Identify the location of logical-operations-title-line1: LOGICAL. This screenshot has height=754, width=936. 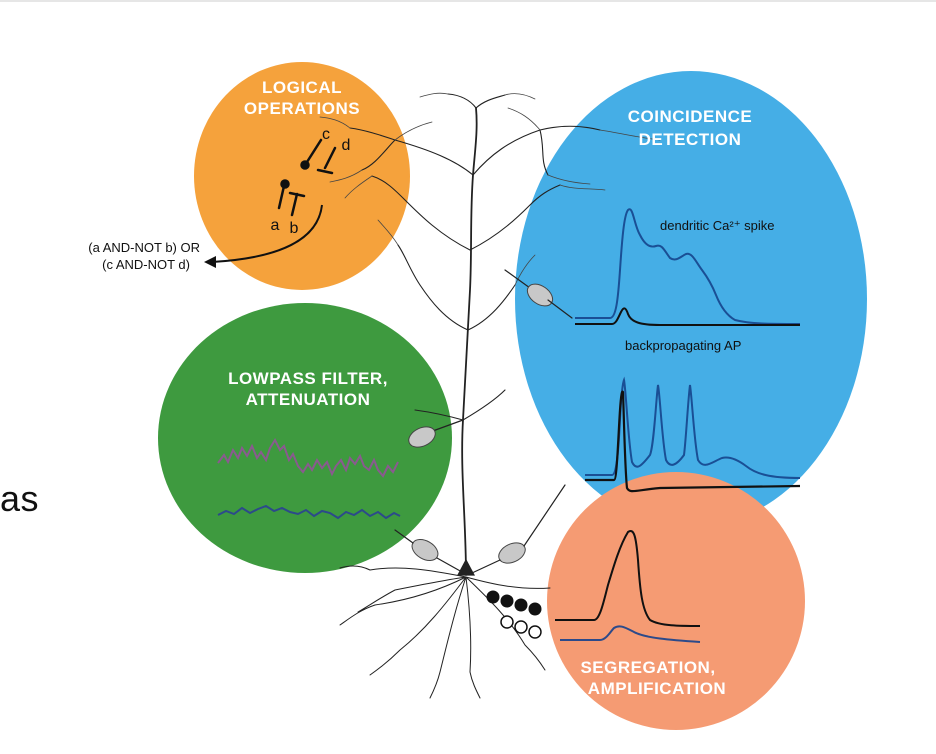
(302, 87).